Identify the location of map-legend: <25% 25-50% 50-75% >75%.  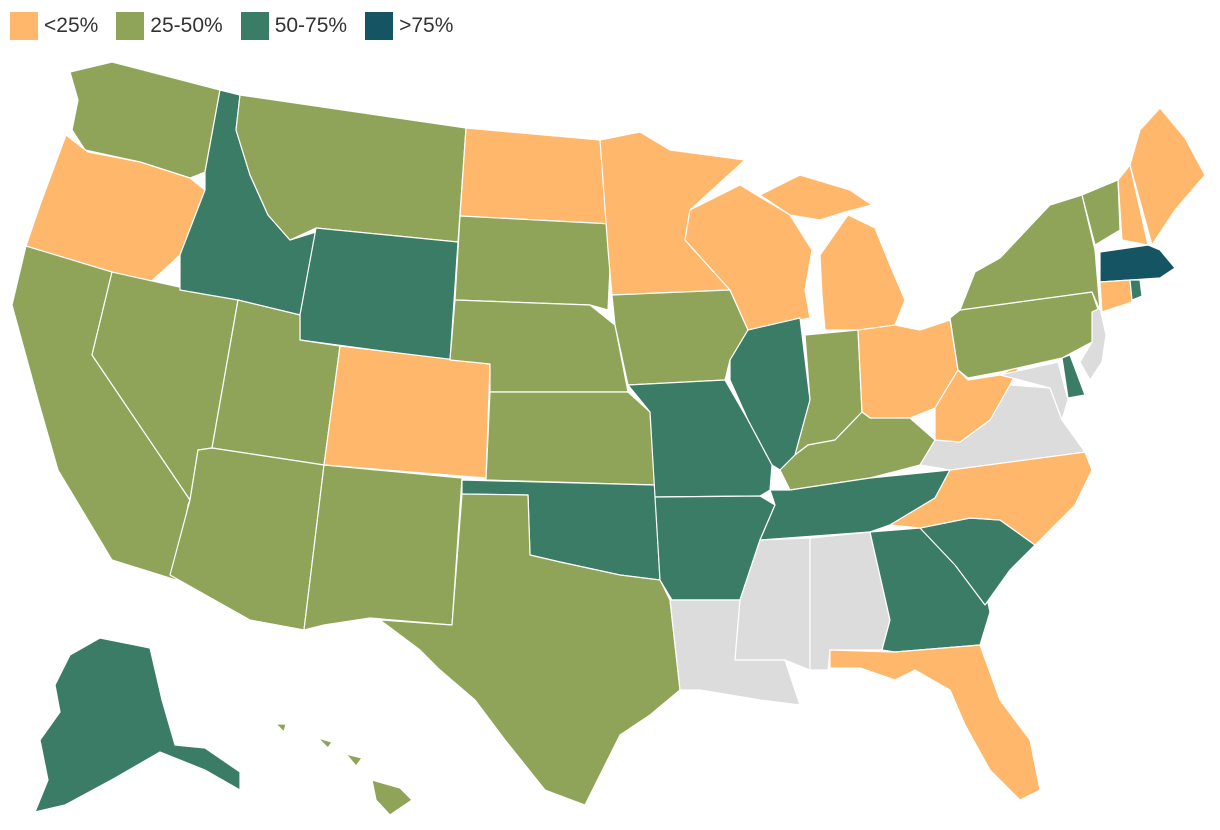
(240, 26).